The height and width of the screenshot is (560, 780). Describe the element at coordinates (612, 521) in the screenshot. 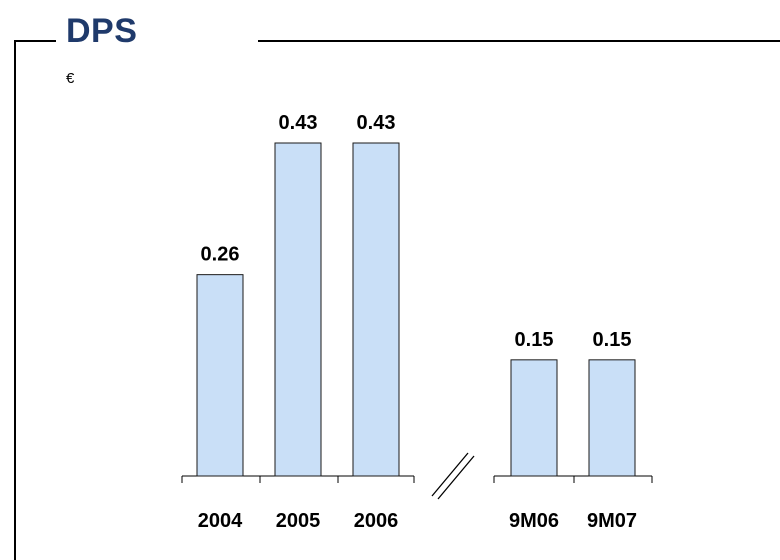

I see `x-tick-label: 9M07` at that location.